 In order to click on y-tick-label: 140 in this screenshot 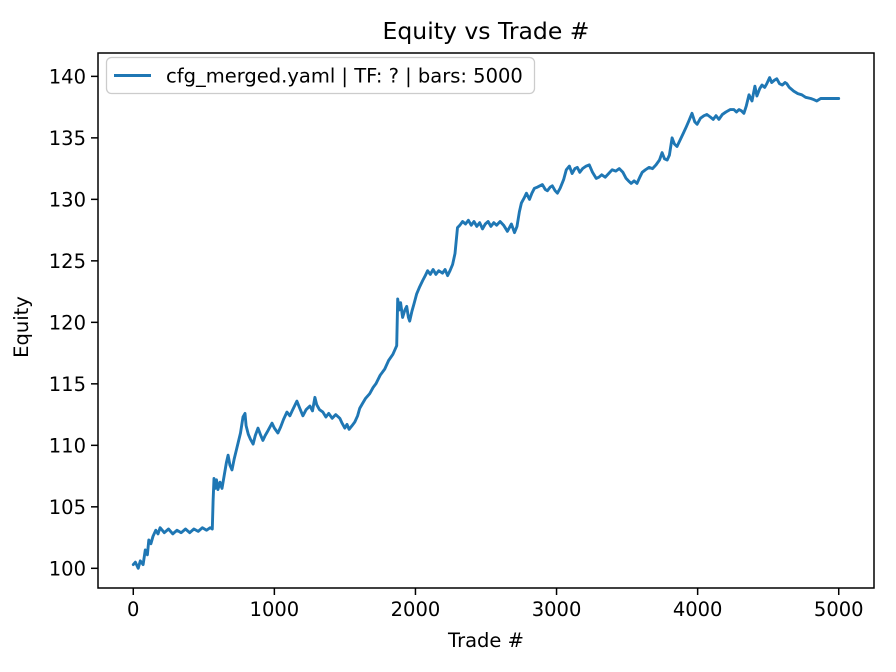, I will do `click(67, 76)`.